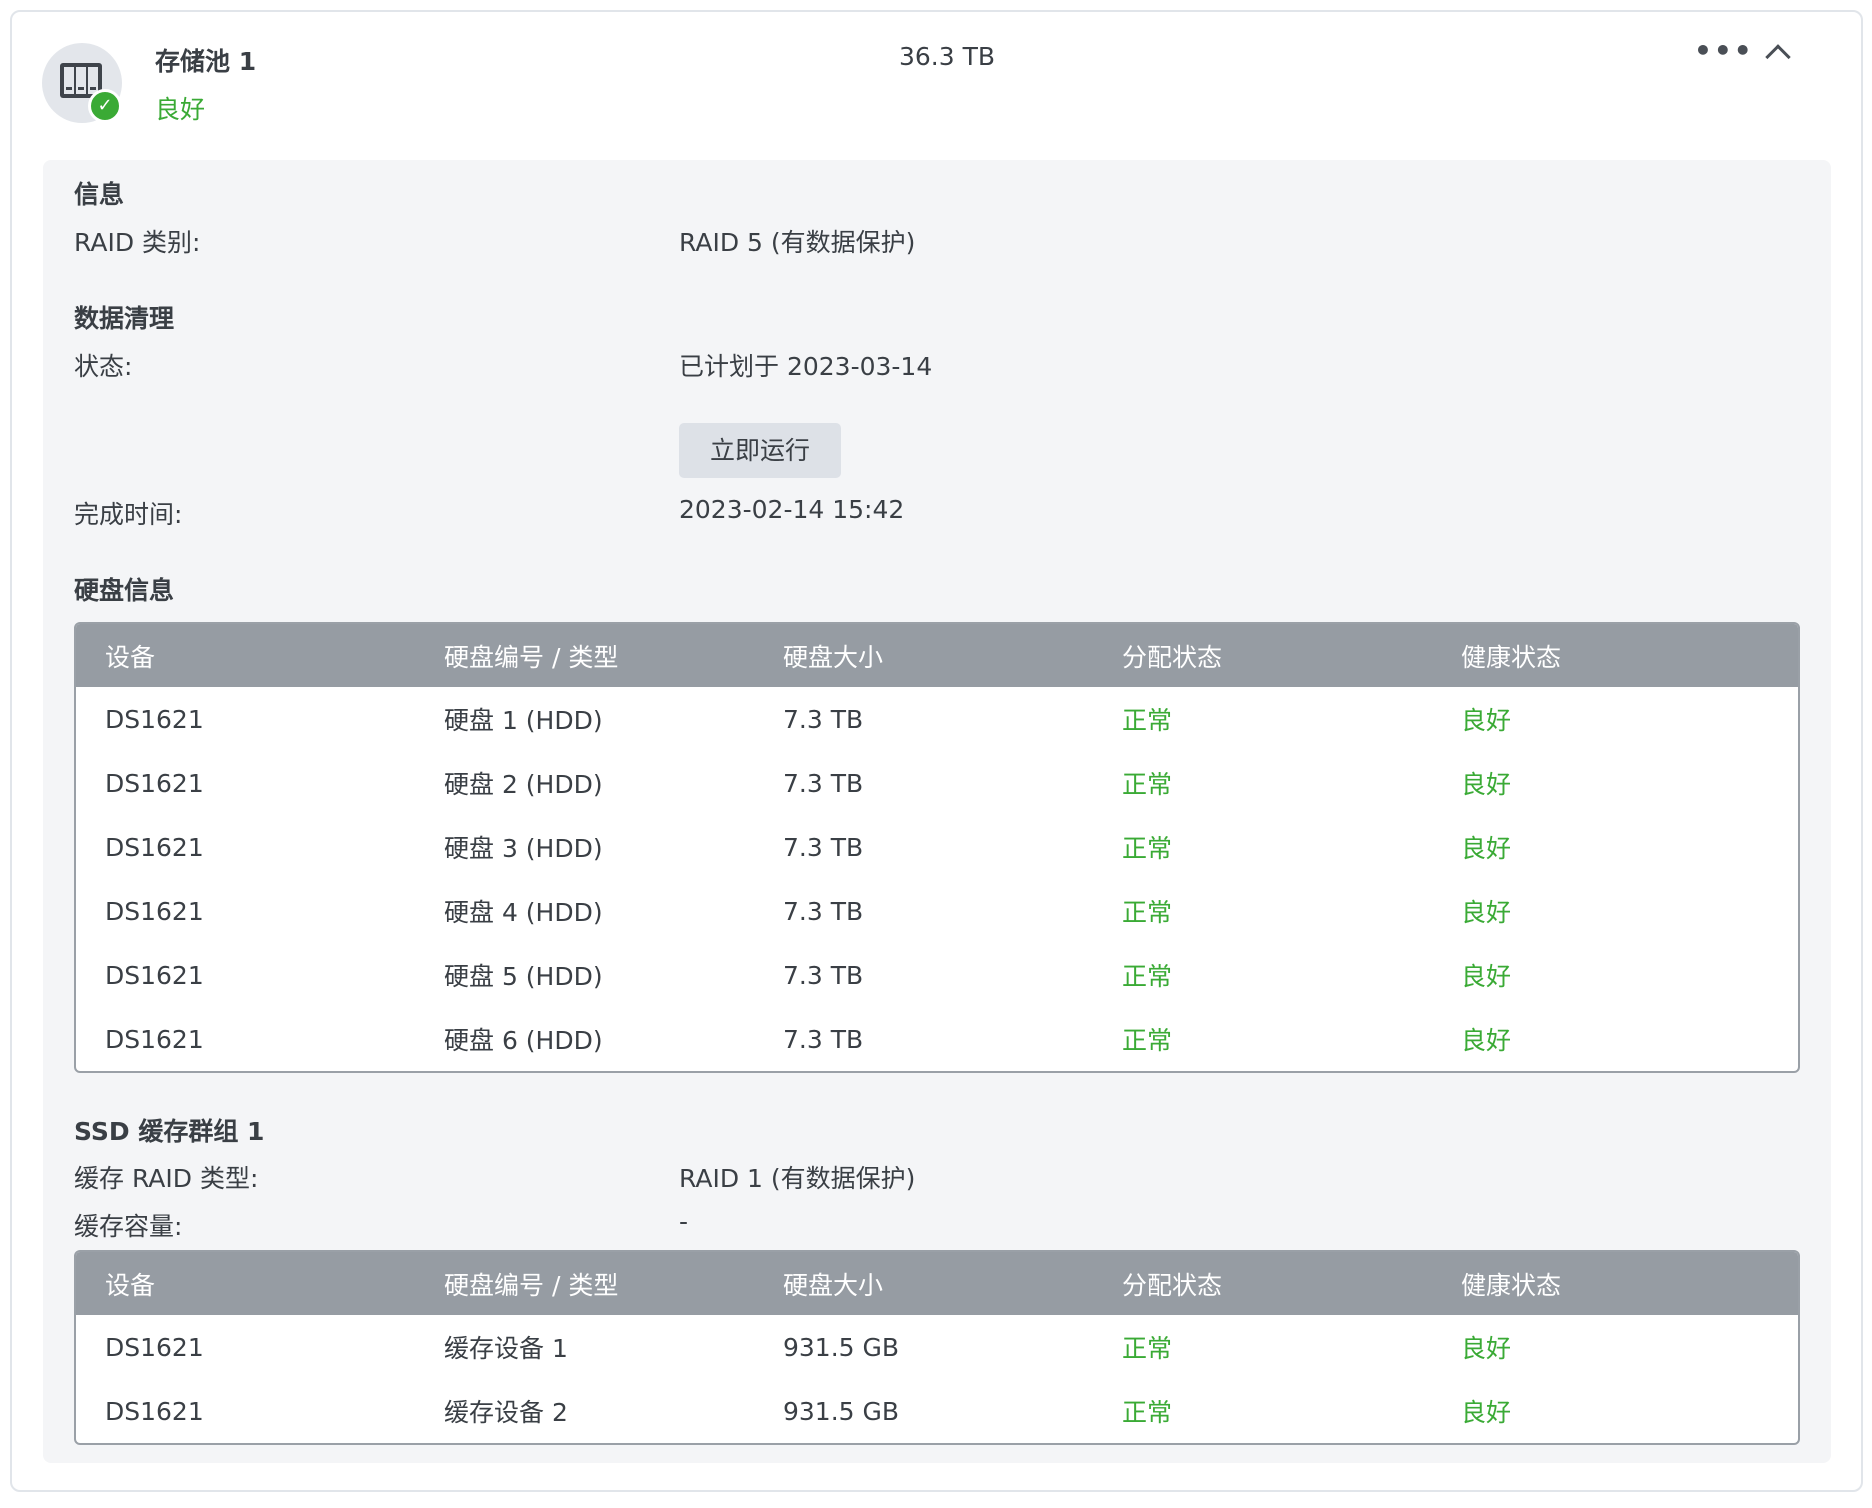  What do you see at coordinates (523, 912) in the screenshot?
I see `table-cell: 硬盘 4 (HDD)` at bounding box center [523, 912].